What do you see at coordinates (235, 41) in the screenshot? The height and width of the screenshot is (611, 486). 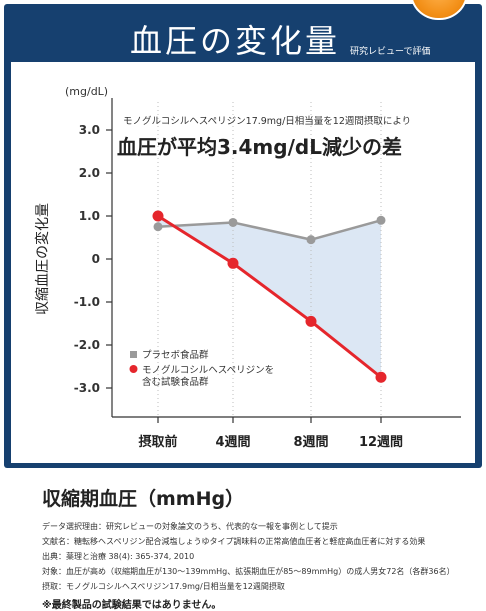 I see `page-title: 血圧の変化量` at bounding box center [235, 41].